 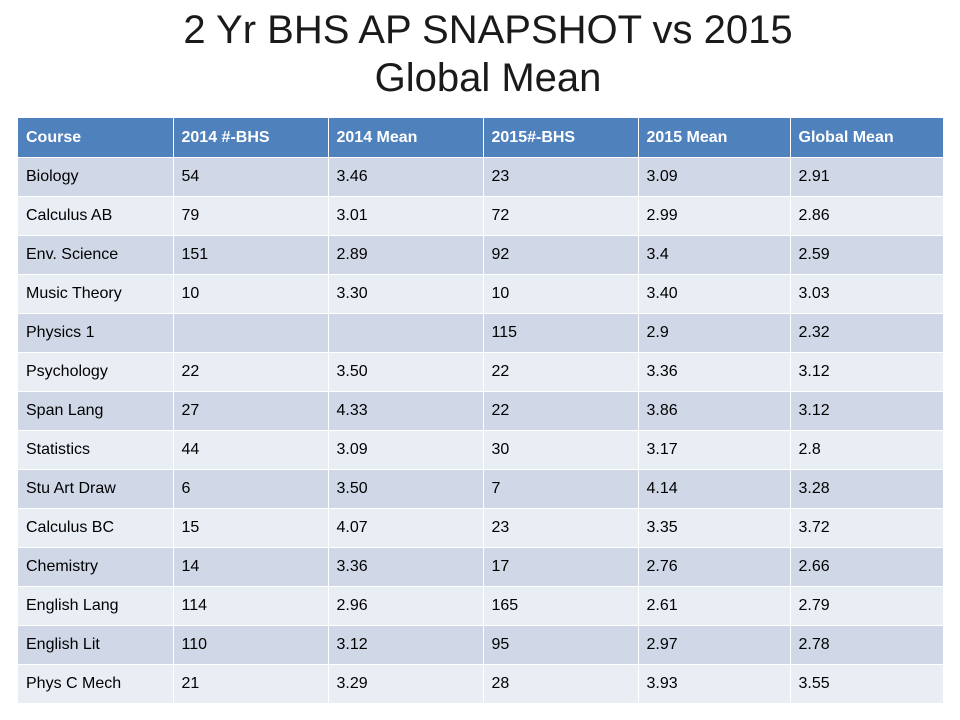 What do you see at coordinates (251, 528) in the screenshot?
I see `cell-2014-count: 15` at bounding box center [251, 528].